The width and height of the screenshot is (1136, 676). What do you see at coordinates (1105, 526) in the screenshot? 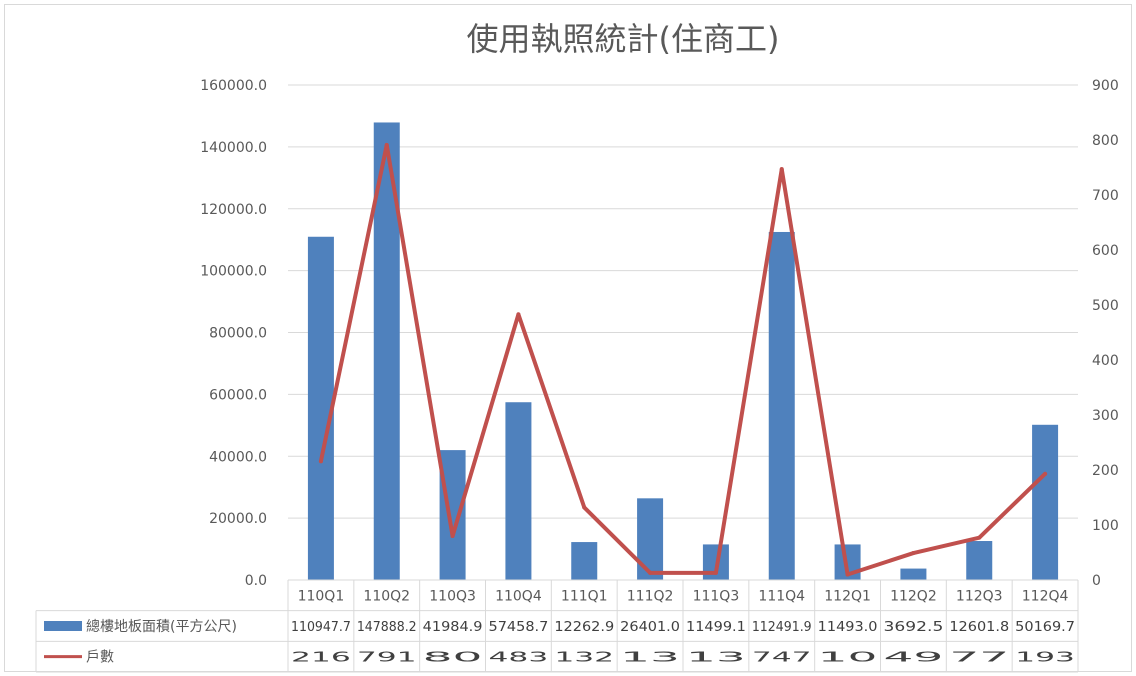
I see `y-right-tick-label: 100` at bounding box center [1105, 526].